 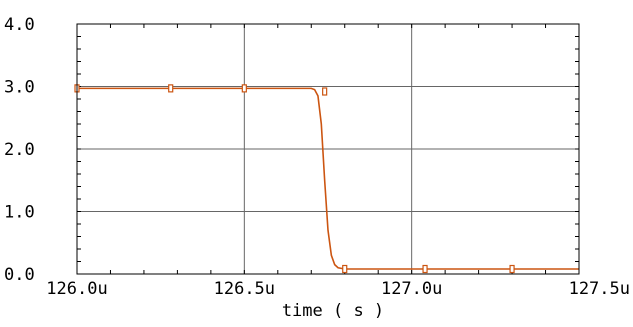 What do you see at coordinates (411, 289) in the screenshot?
I see `x-tick-label-2: 127.0u` at bounding box center [411, 289].